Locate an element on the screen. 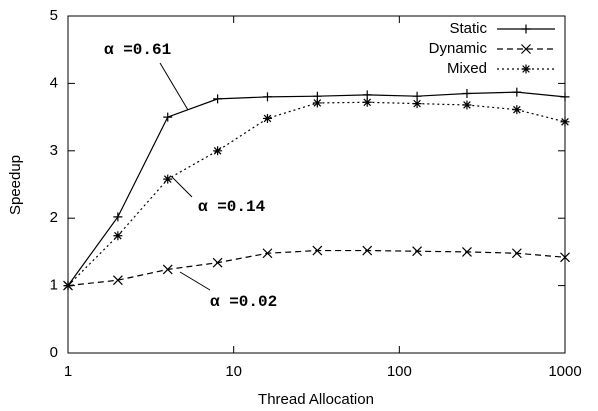 This screenshot has height=411, width=598. annotation: α =0.02 is located at coordinates (243, 302).